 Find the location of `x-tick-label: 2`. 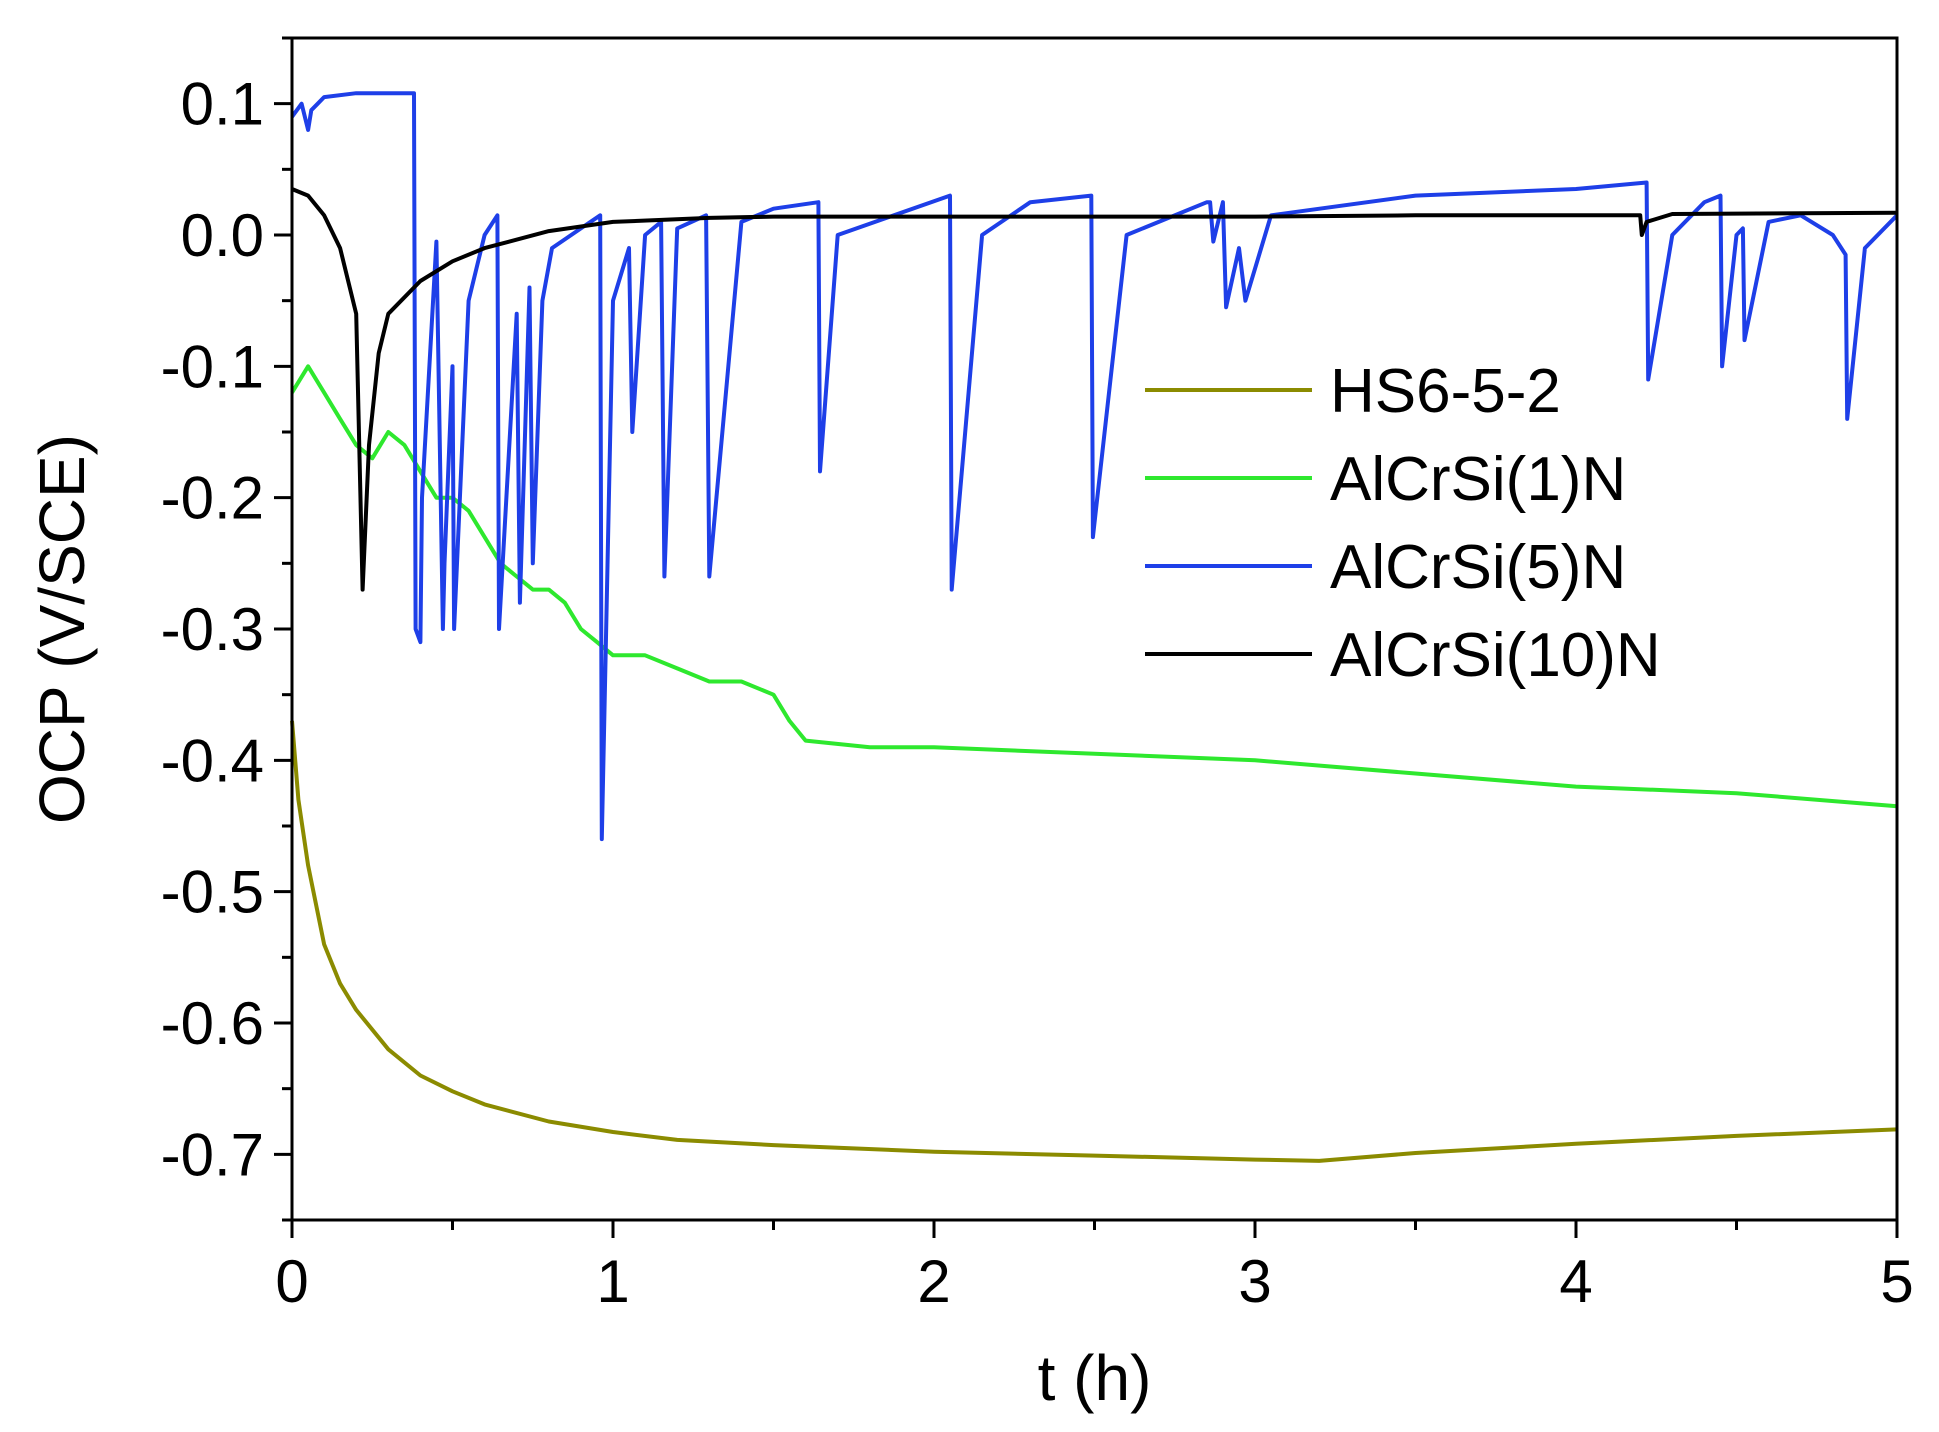

x-tick-label: 2 is located at coordinates (933, 1281).